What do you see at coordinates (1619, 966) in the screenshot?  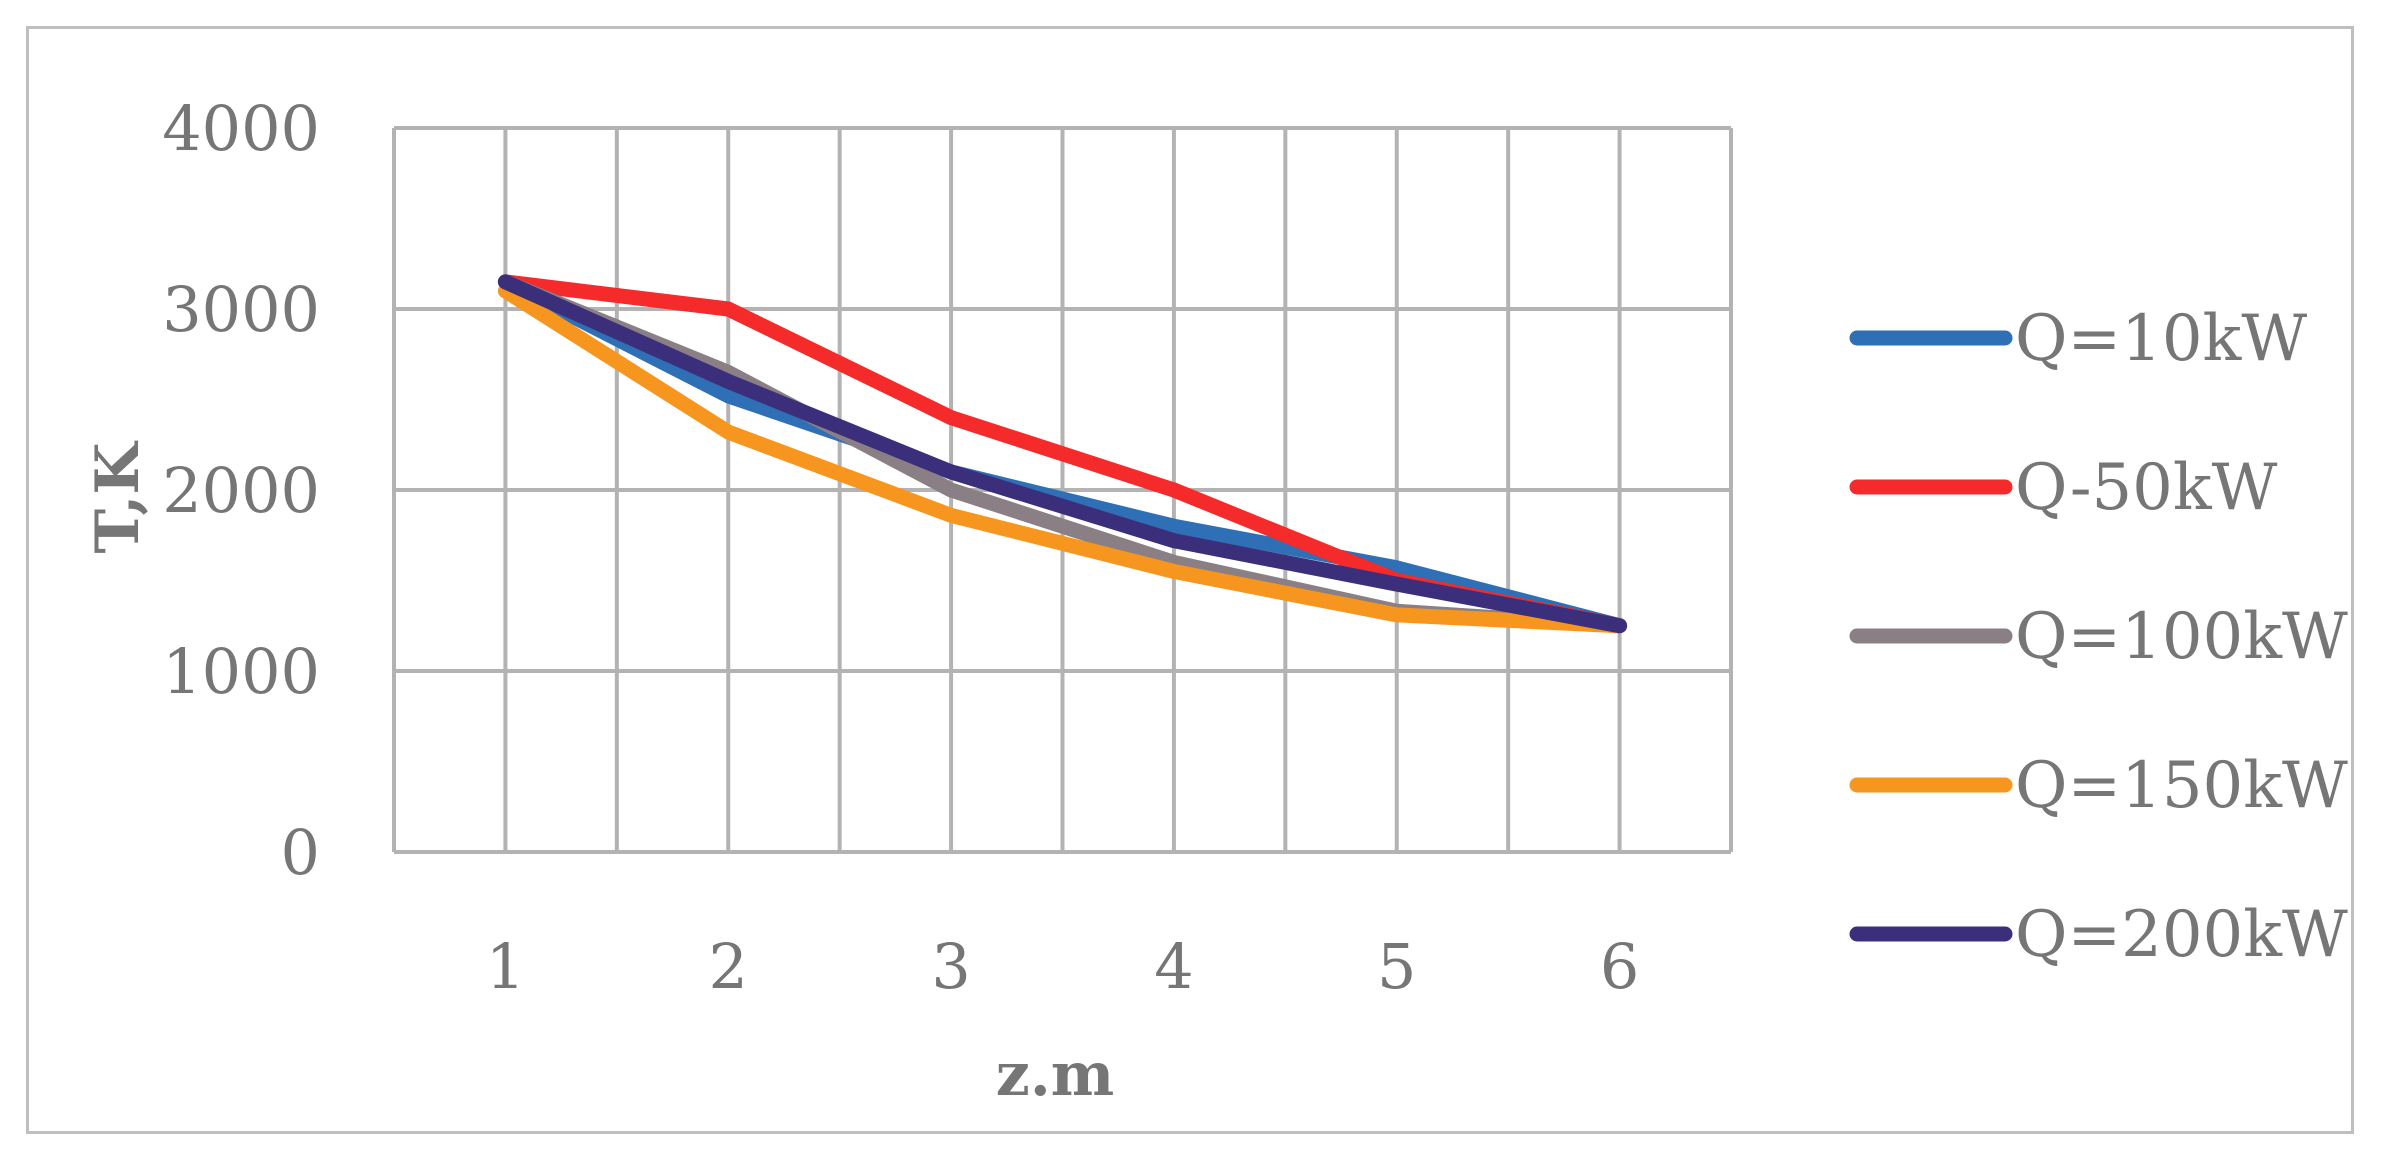 I see `x-tick-label: 6` at bounding box center [1619, 966].